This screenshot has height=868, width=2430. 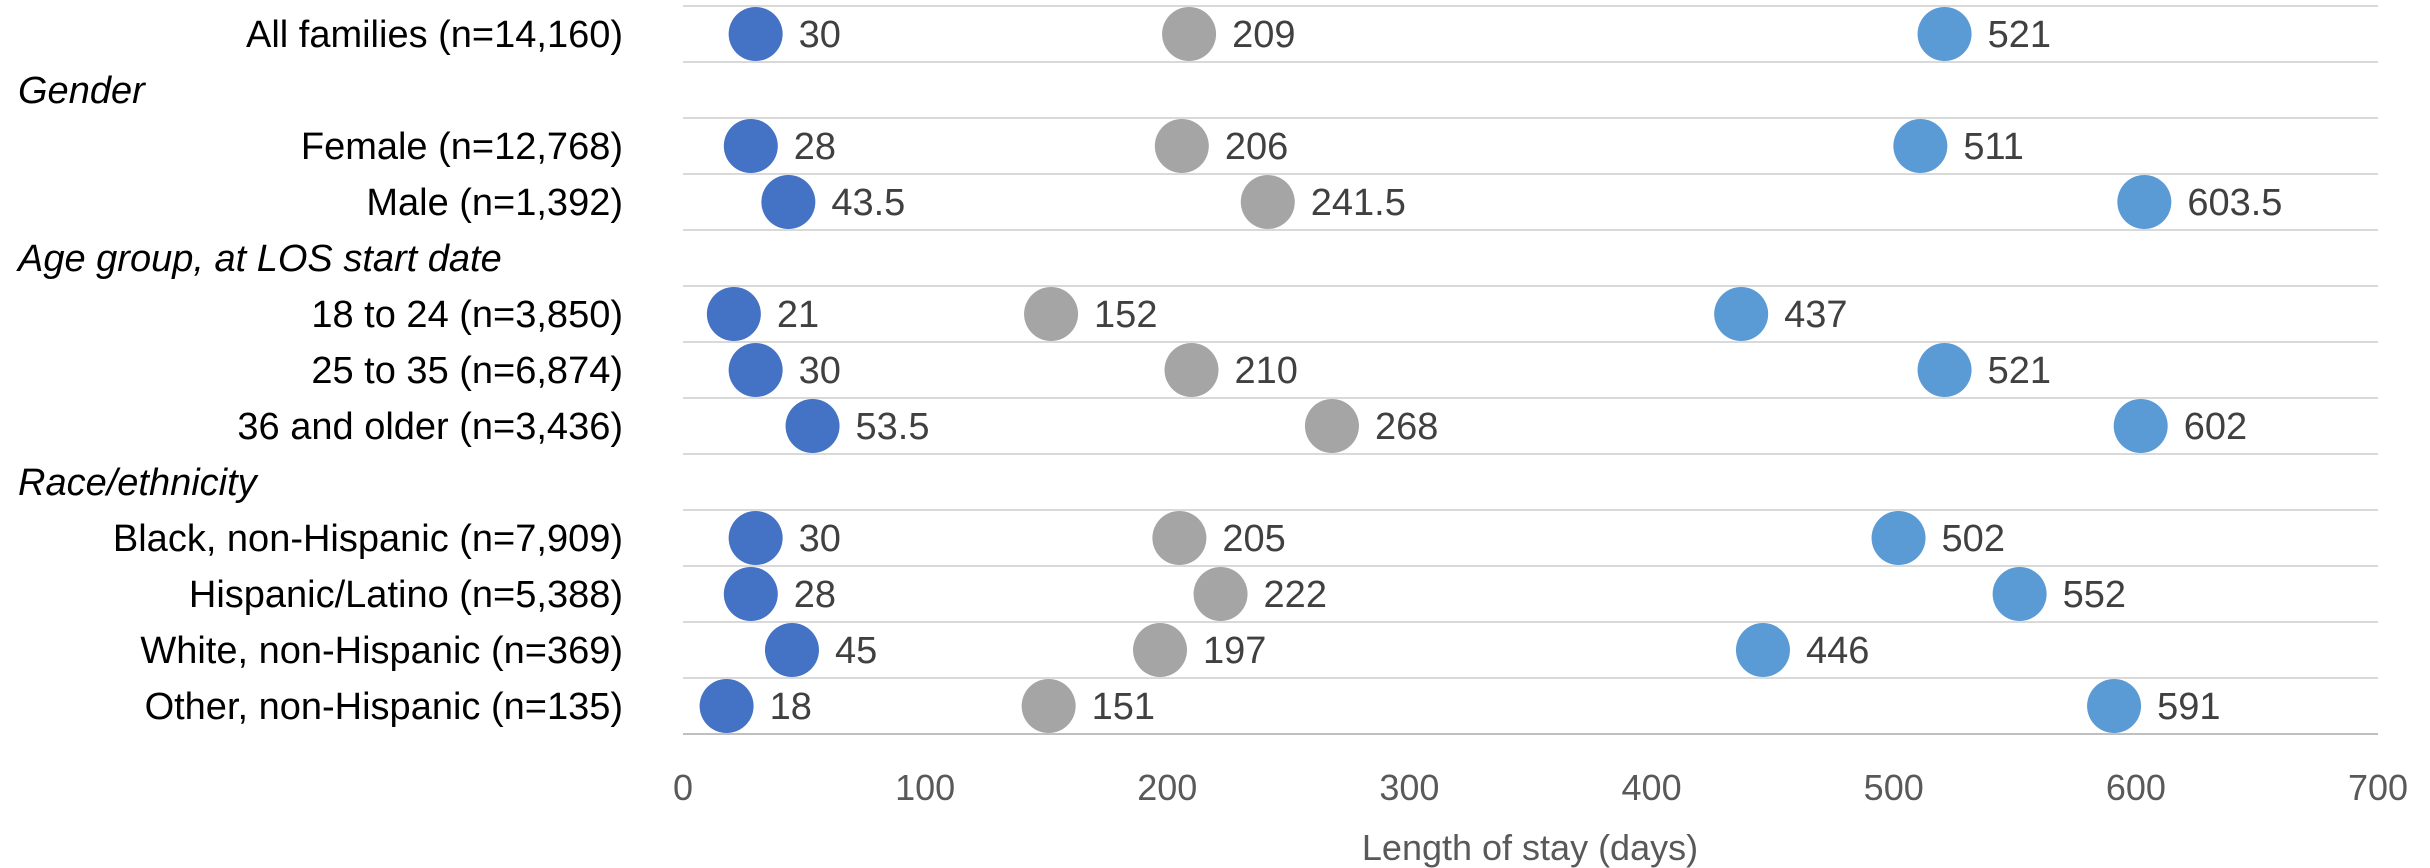 What do you see at coordinates (798, 315) in the screenshot?
I see `data-label: 21` at bounding box center [798, 315].